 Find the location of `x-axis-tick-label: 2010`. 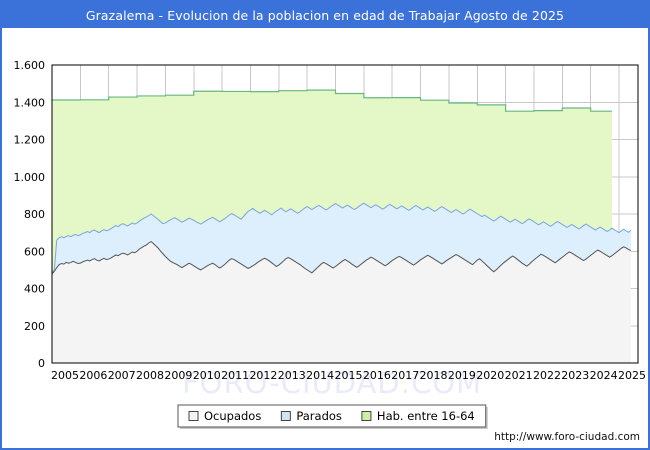

x-axis-tick-label: 2010 is located at coordinates (207, 375).